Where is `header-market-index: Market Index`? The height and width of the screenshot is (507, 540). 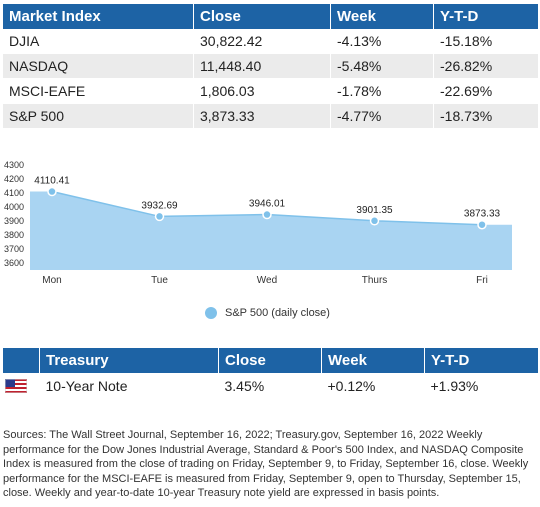
header-market-index: Market Index is located at coordinates (98, 16).